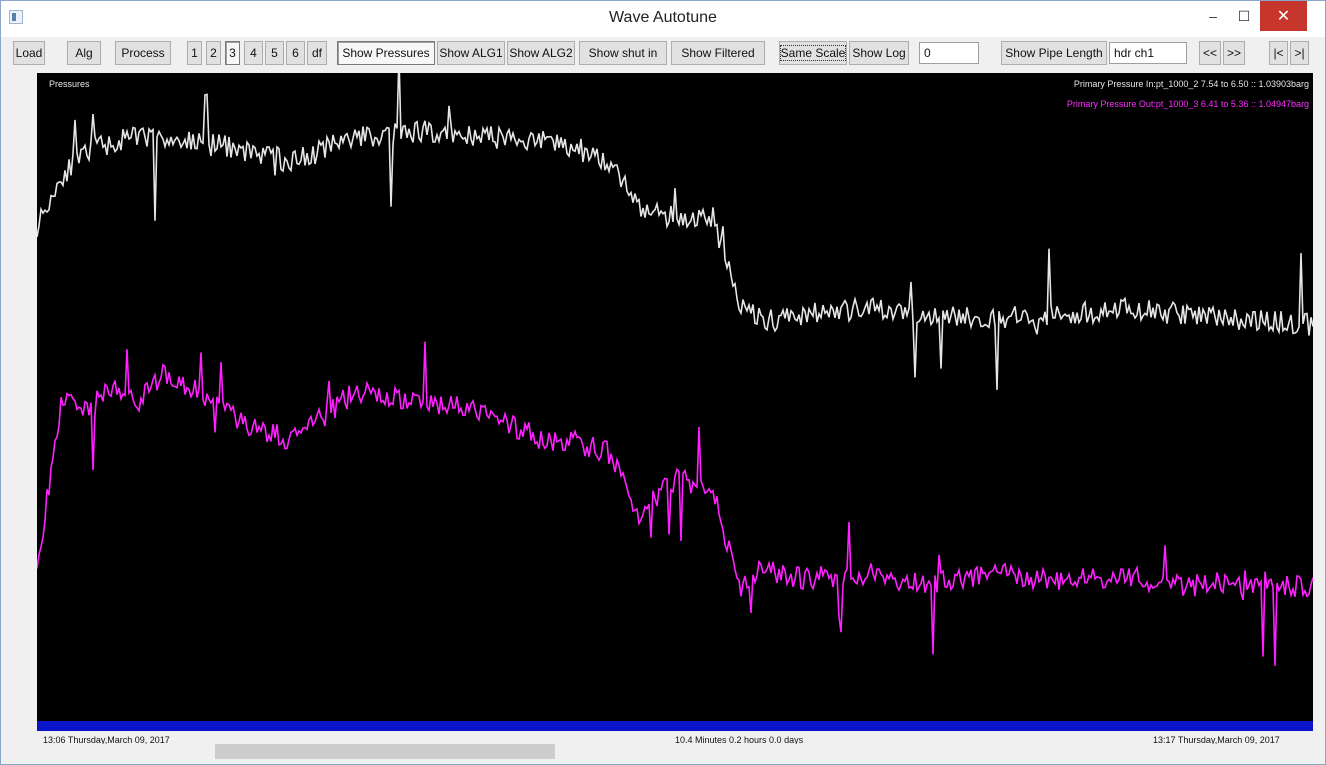 The image size is (1326, 765). I want to click on page-5-button: 5, so click(274, 53).